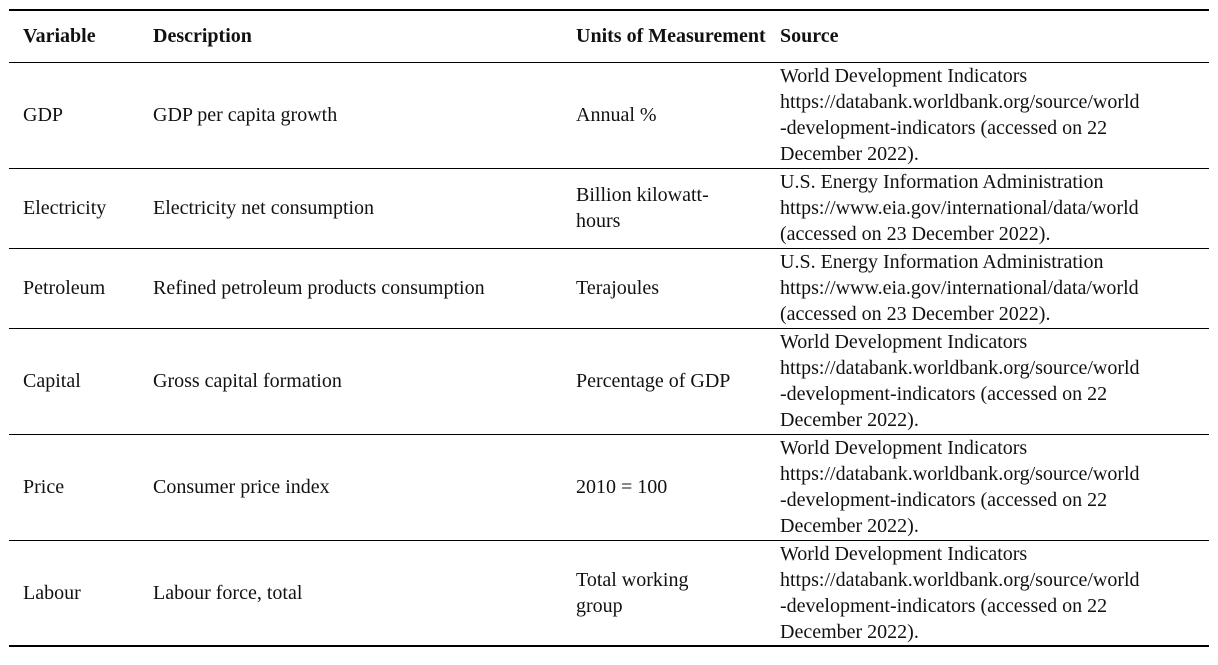 Image resolution: width=1218 pixels, height=665 pixels. What do you see at coordinates (618, 288) in the screenshot?
I see `cell-units: Terajoules` at bounding box center [618, 288].